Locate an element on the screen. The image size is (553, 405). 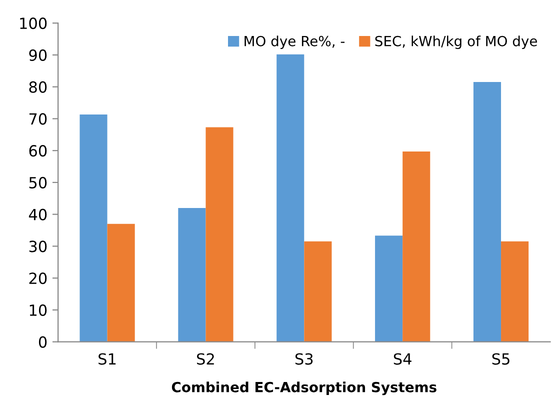
y-tick-label: 80 is located at coordinates (38, 87).